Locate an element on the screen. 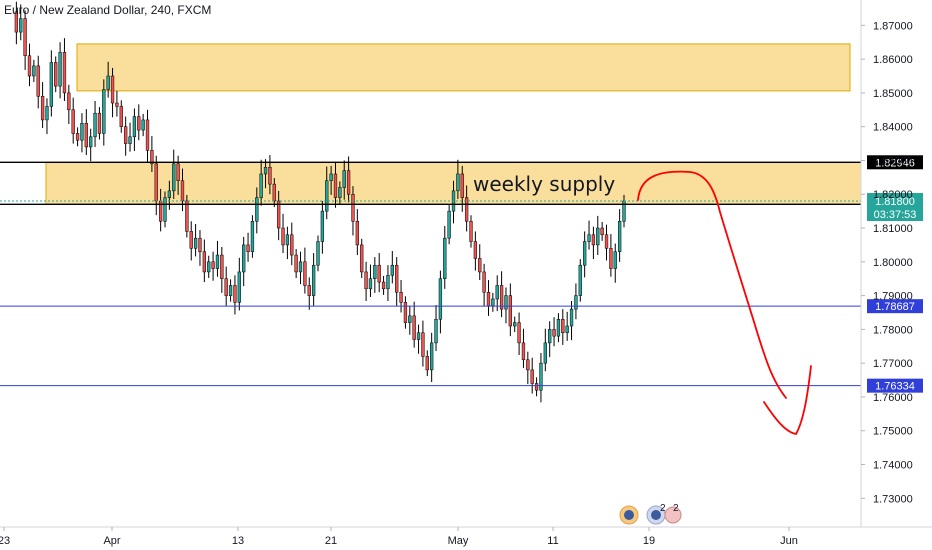 The width and height of the screenshot is (932, 550). weekly-supply-annotation: weekly supply is located at coordinates (544, 184).